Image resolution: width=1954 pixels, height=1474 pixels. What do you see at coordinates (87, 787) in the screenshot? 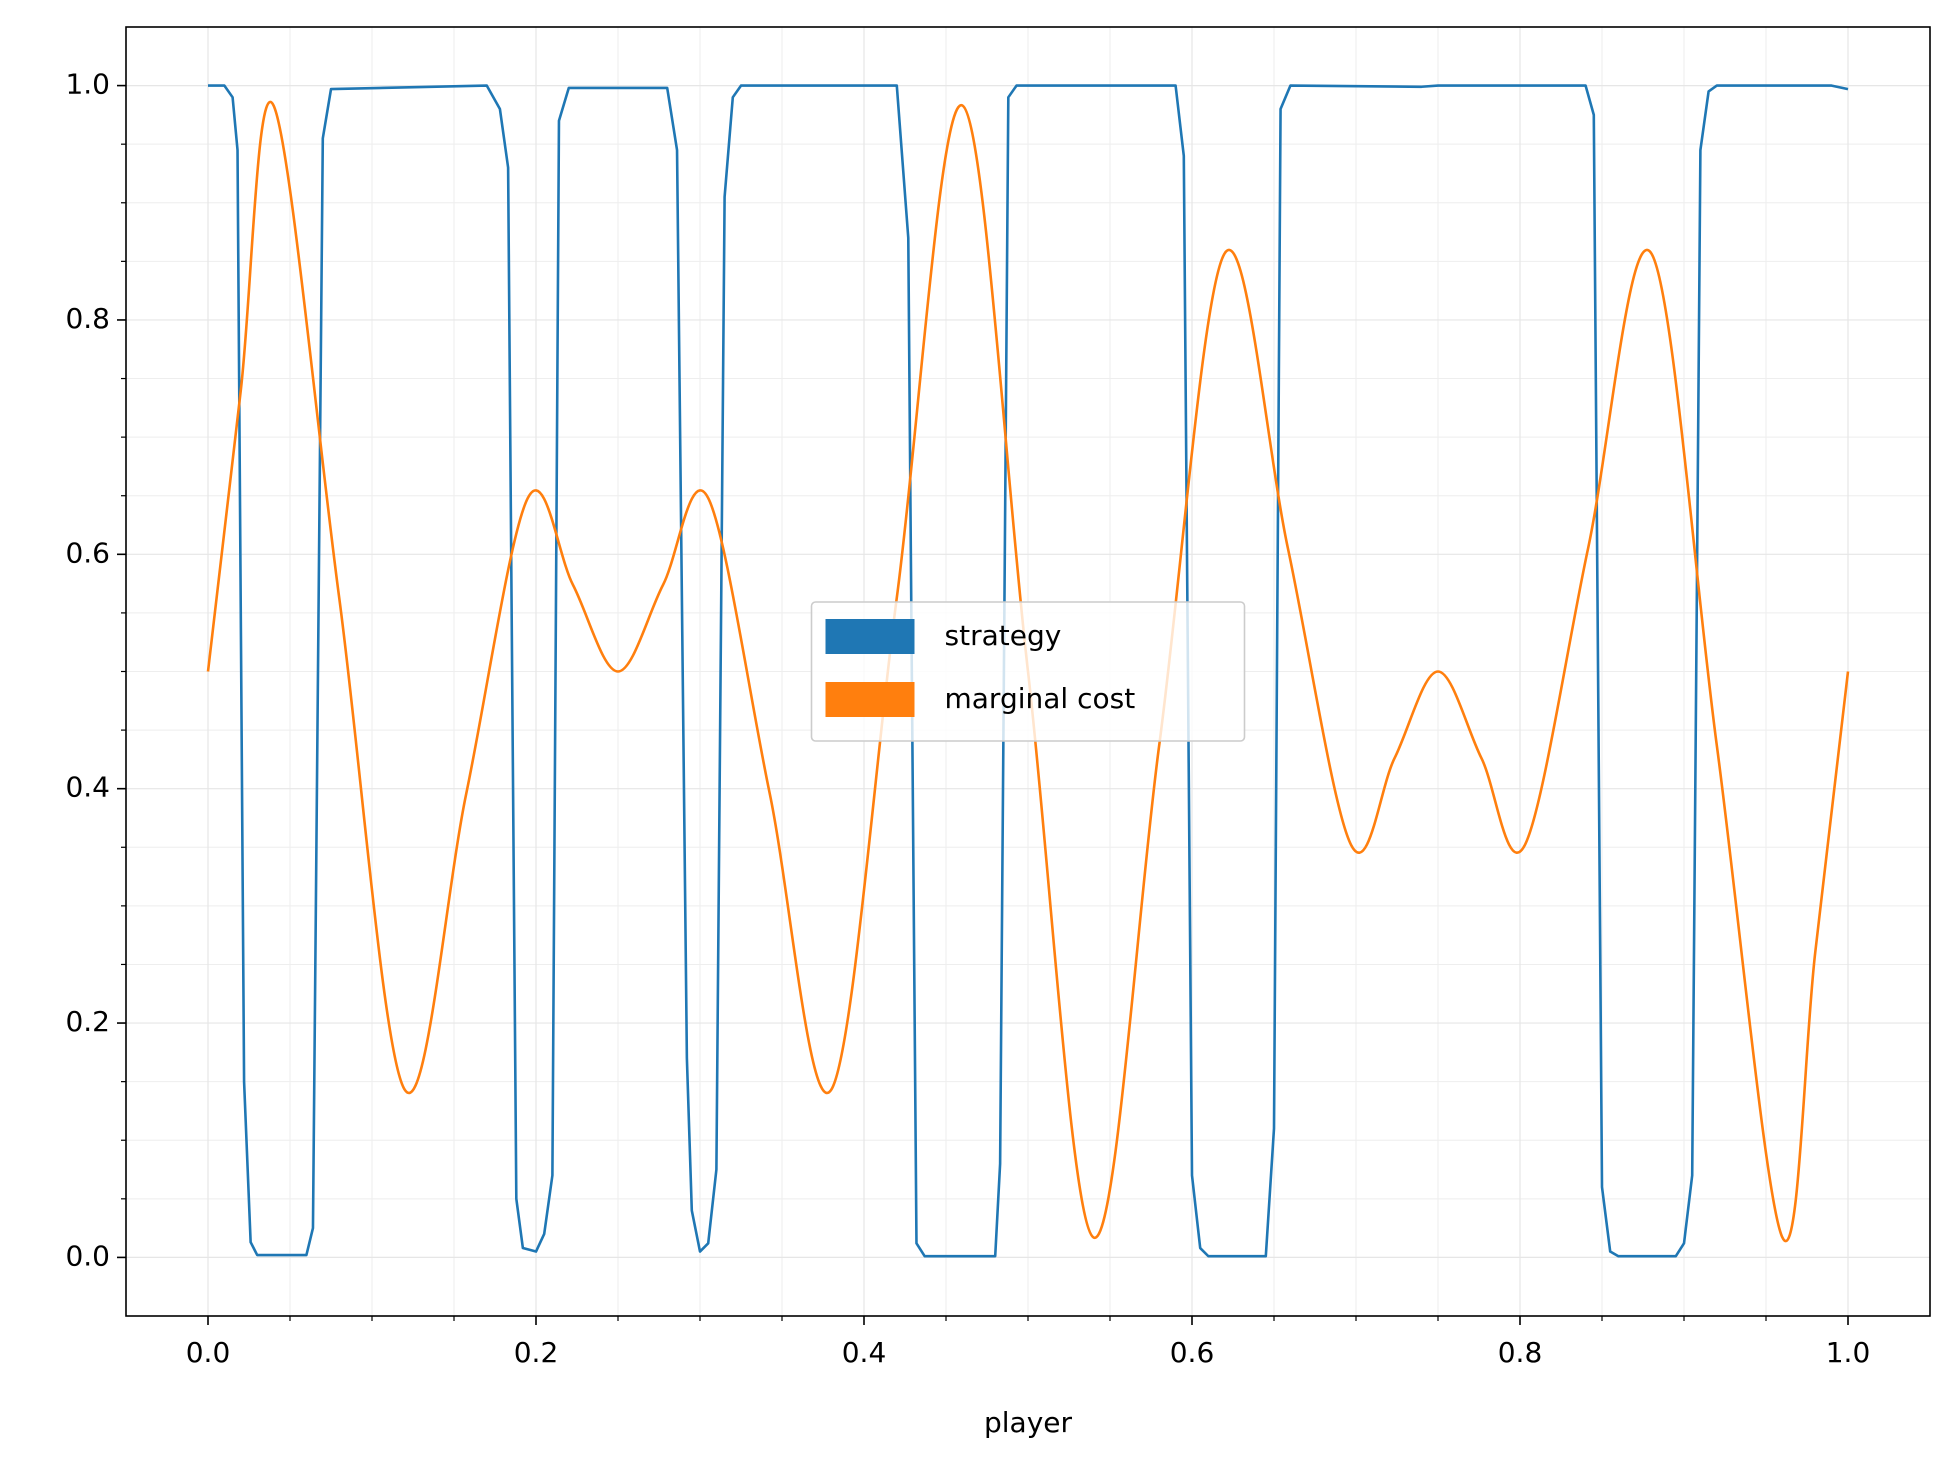
I see `y-tick-label: 0.4` at bounding box center [87, 787].